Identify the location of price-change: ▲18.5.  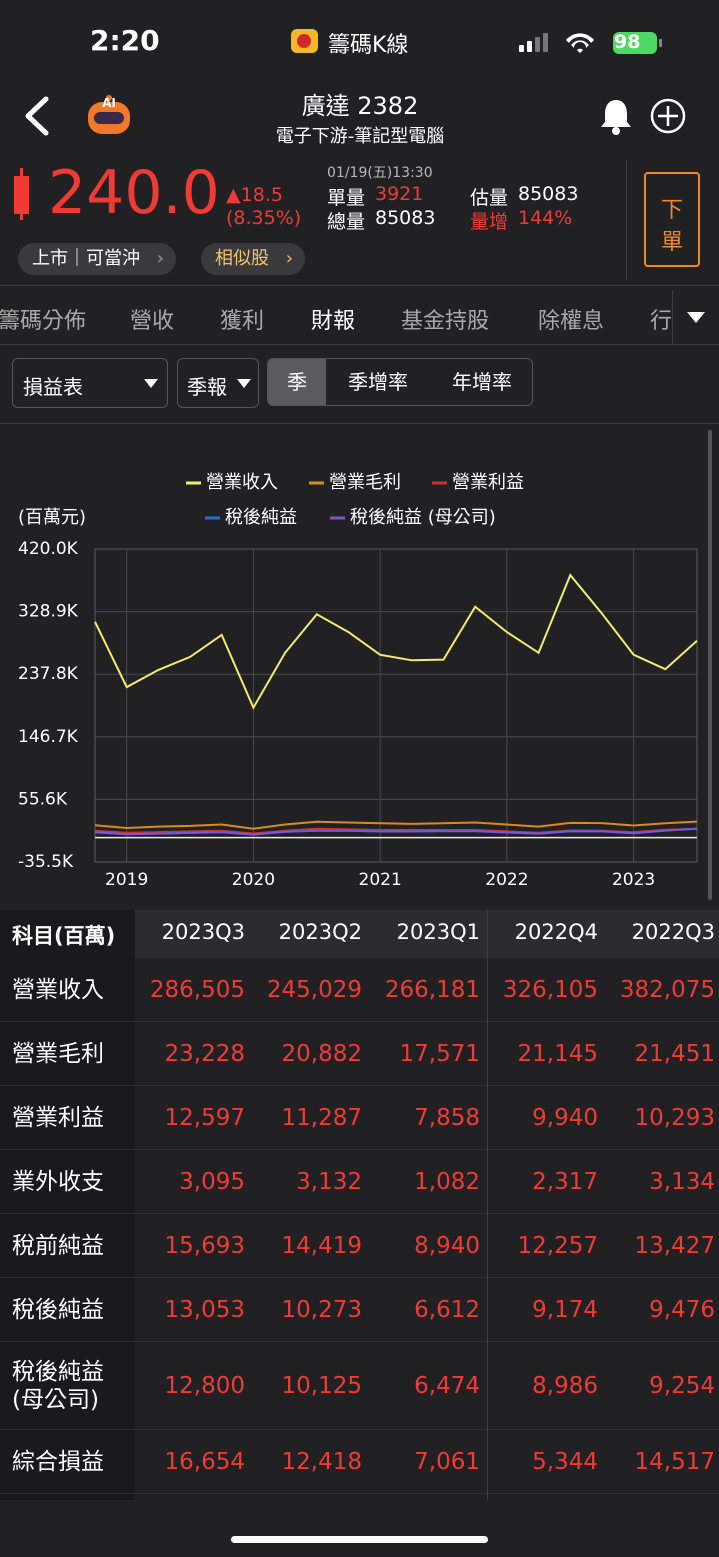
(254, 195).